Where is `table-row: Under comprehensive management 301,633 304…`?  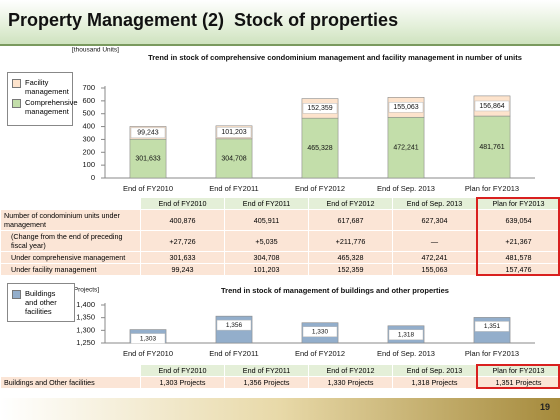
table-row: Under comprehensive management 301,633 304… is located at coordinates (280, 257).